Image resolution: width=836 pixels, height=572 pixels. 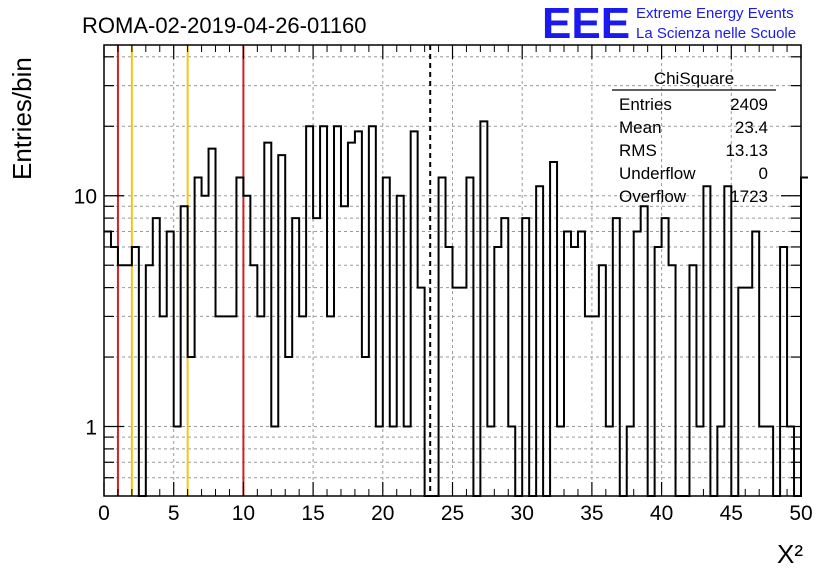 What do you see at coordinates (715, 13) in the screenshot?
I see `logo-line-1: Extreme Energy Events` at bounding box center [715, 13].